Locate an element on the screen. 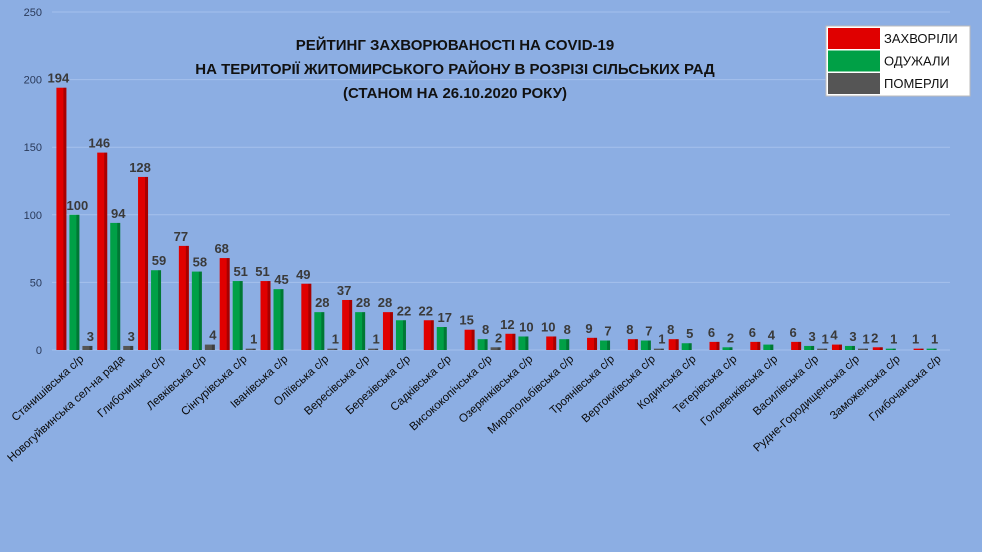  y-tick-label: 50 is located at coordinates (36, 283).